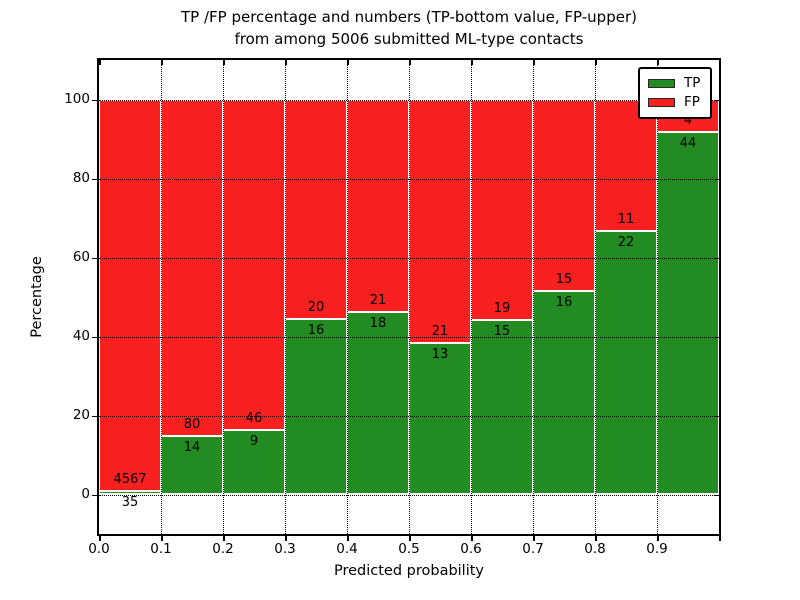 This screenshot has height=600, width=800. What do you see at coordinates (692, 83) in the screenshot?
I see `legend-label-tp: TP` at bounding box center [692, 83].